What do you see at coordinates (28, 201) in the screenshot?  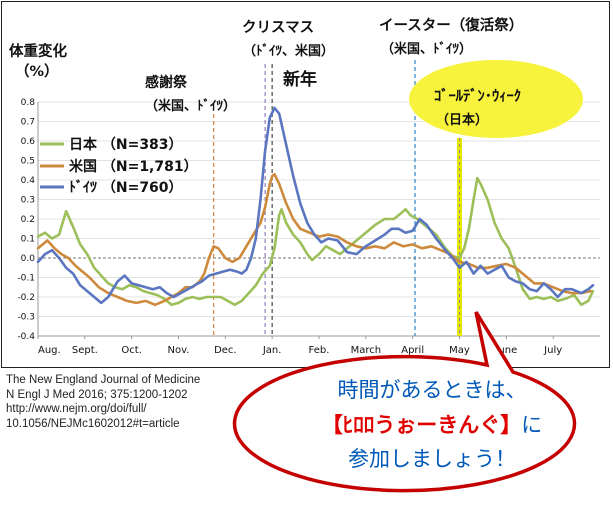 I see `y-tick-label: 0.3` at bounding box center [28, 201].